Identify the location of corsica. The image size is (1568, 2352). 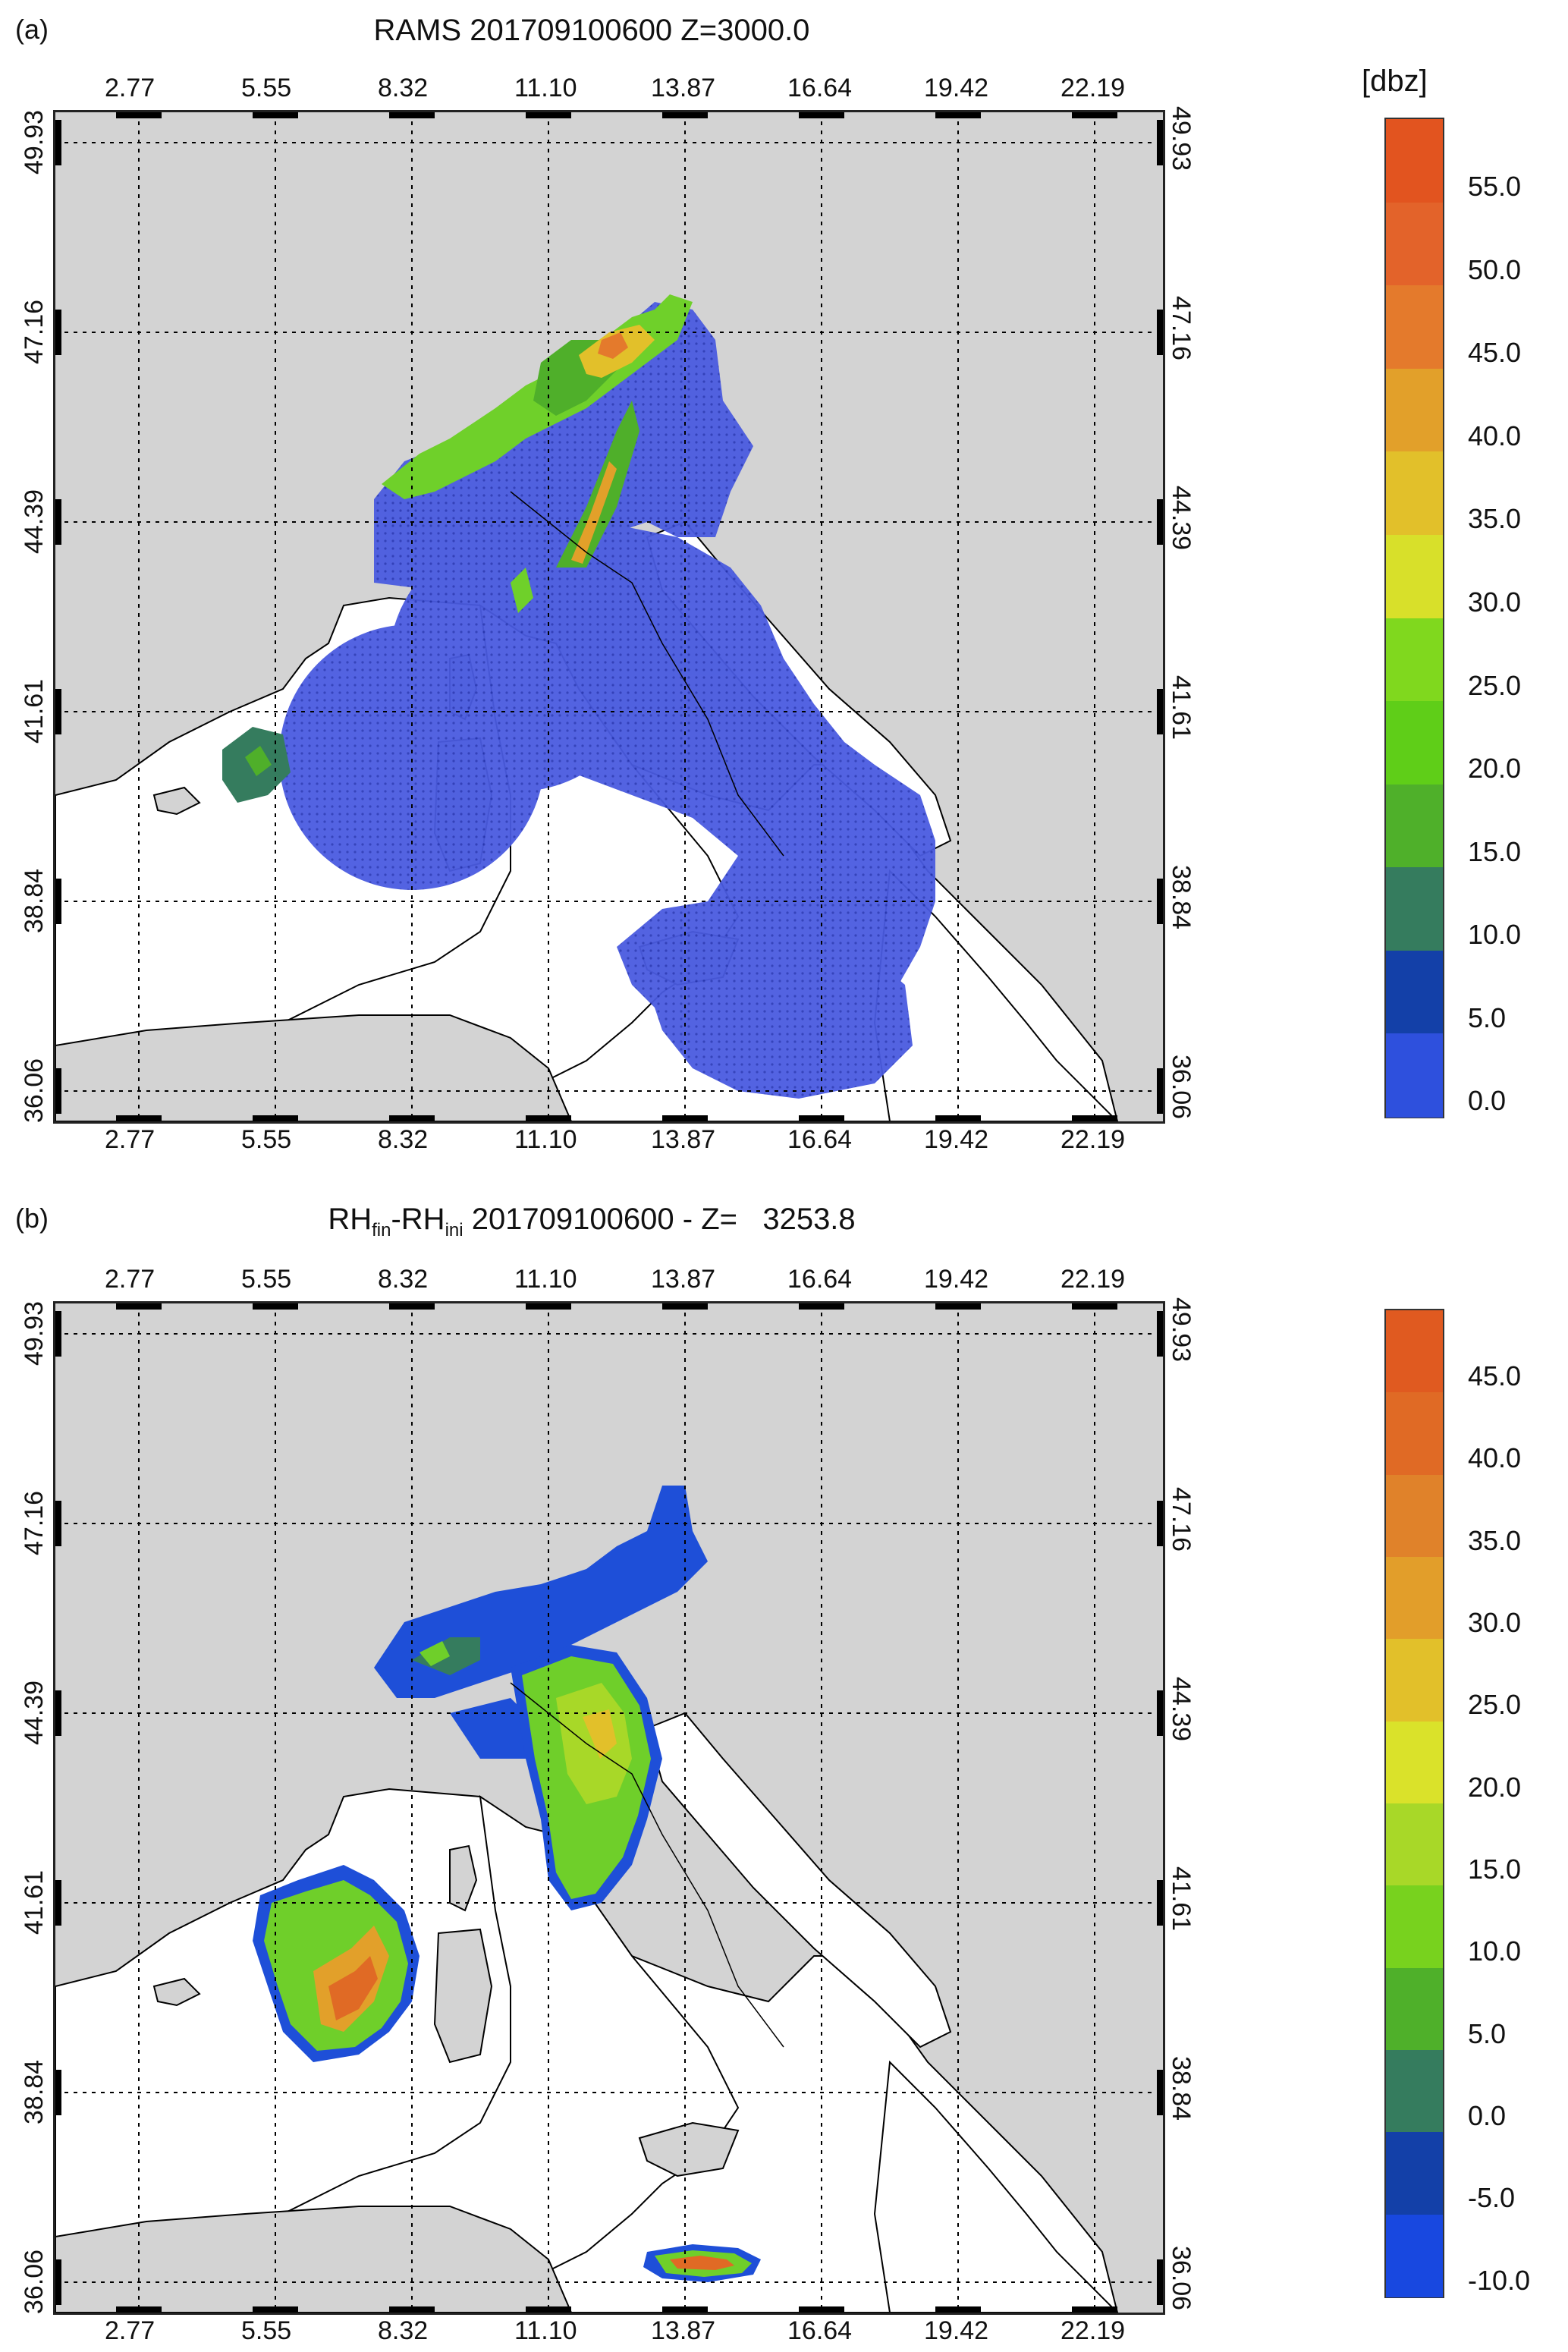
(463, 1878).